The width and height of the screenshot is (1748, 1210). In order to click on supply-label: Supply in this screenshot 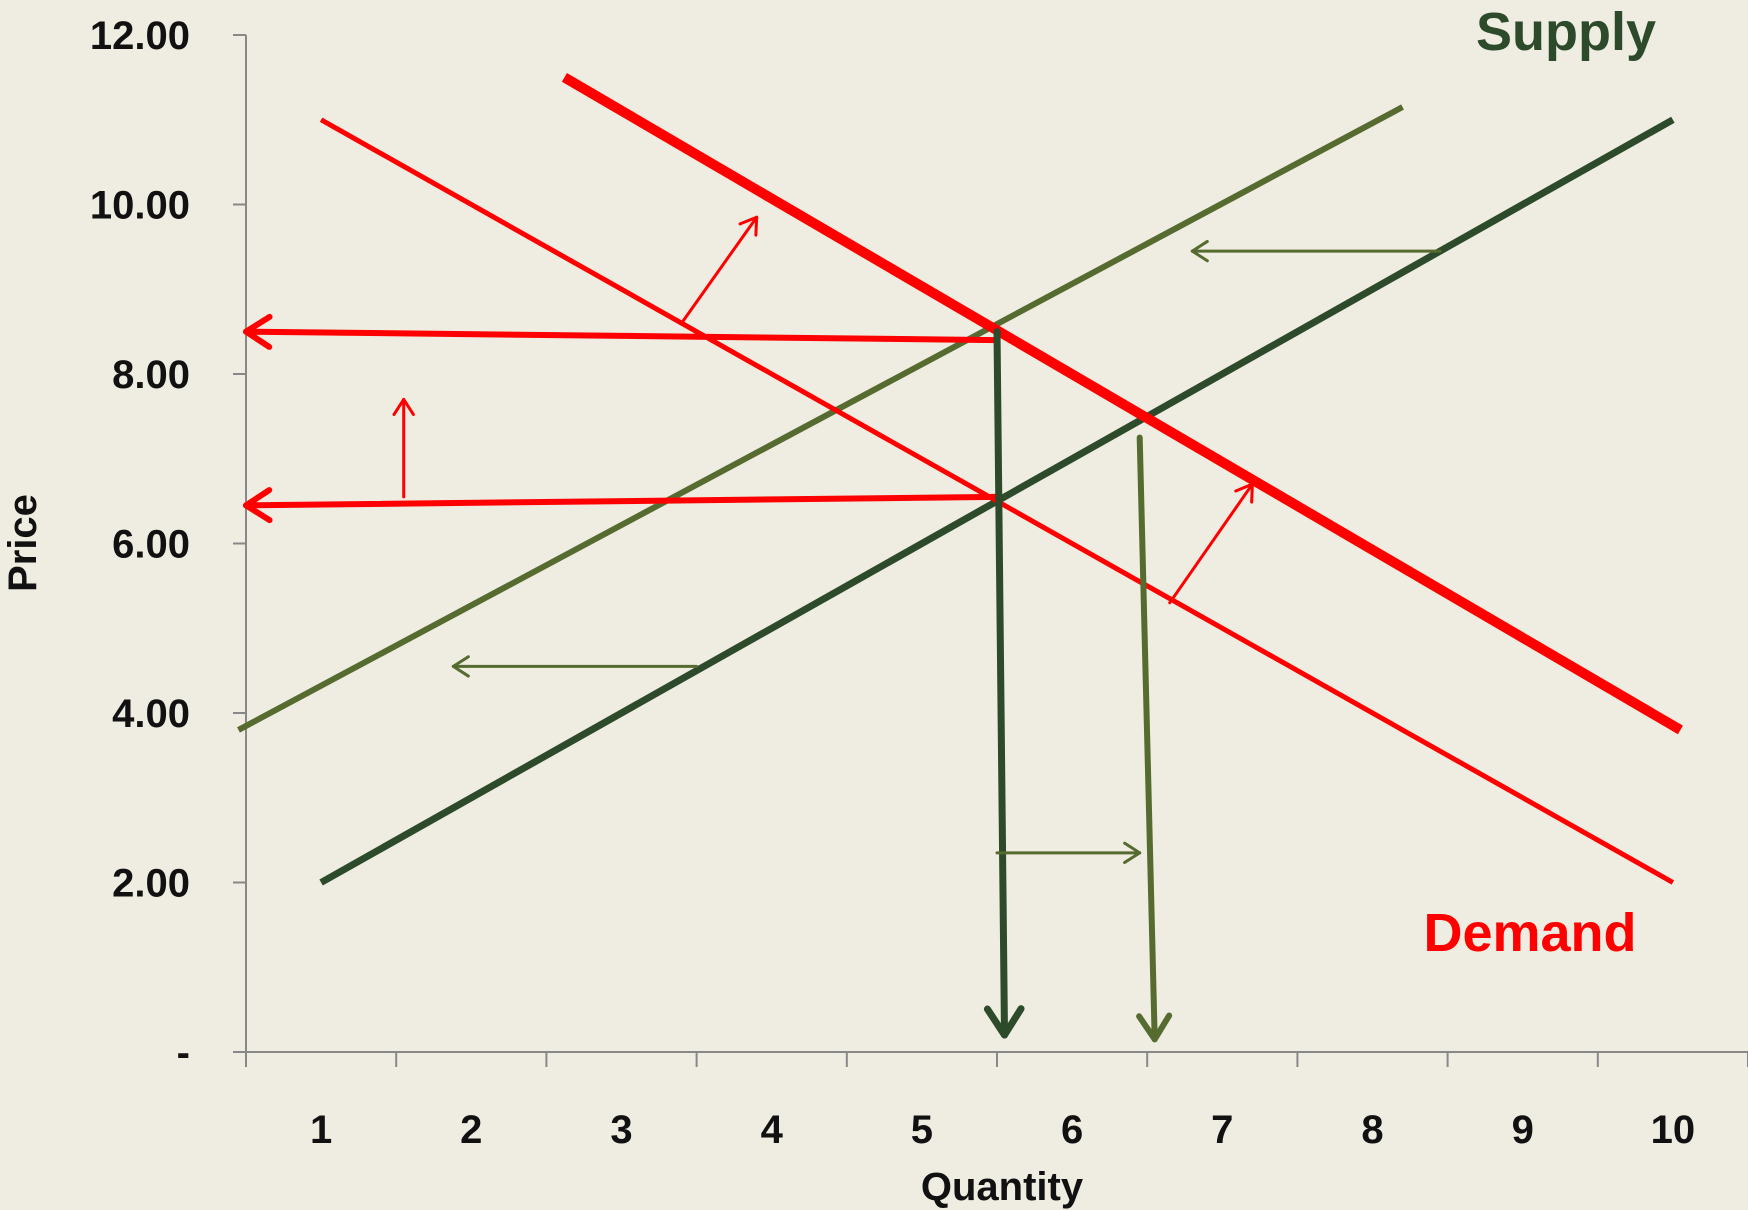, I will do `click(1566, 32)`.